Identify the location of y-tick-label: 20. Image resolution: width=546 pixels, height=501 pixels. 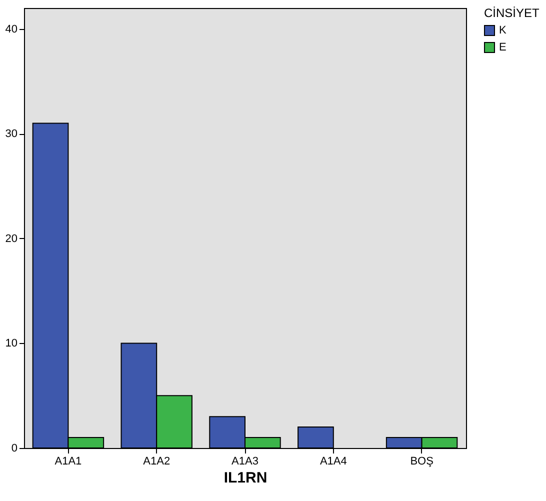
(11, 238).